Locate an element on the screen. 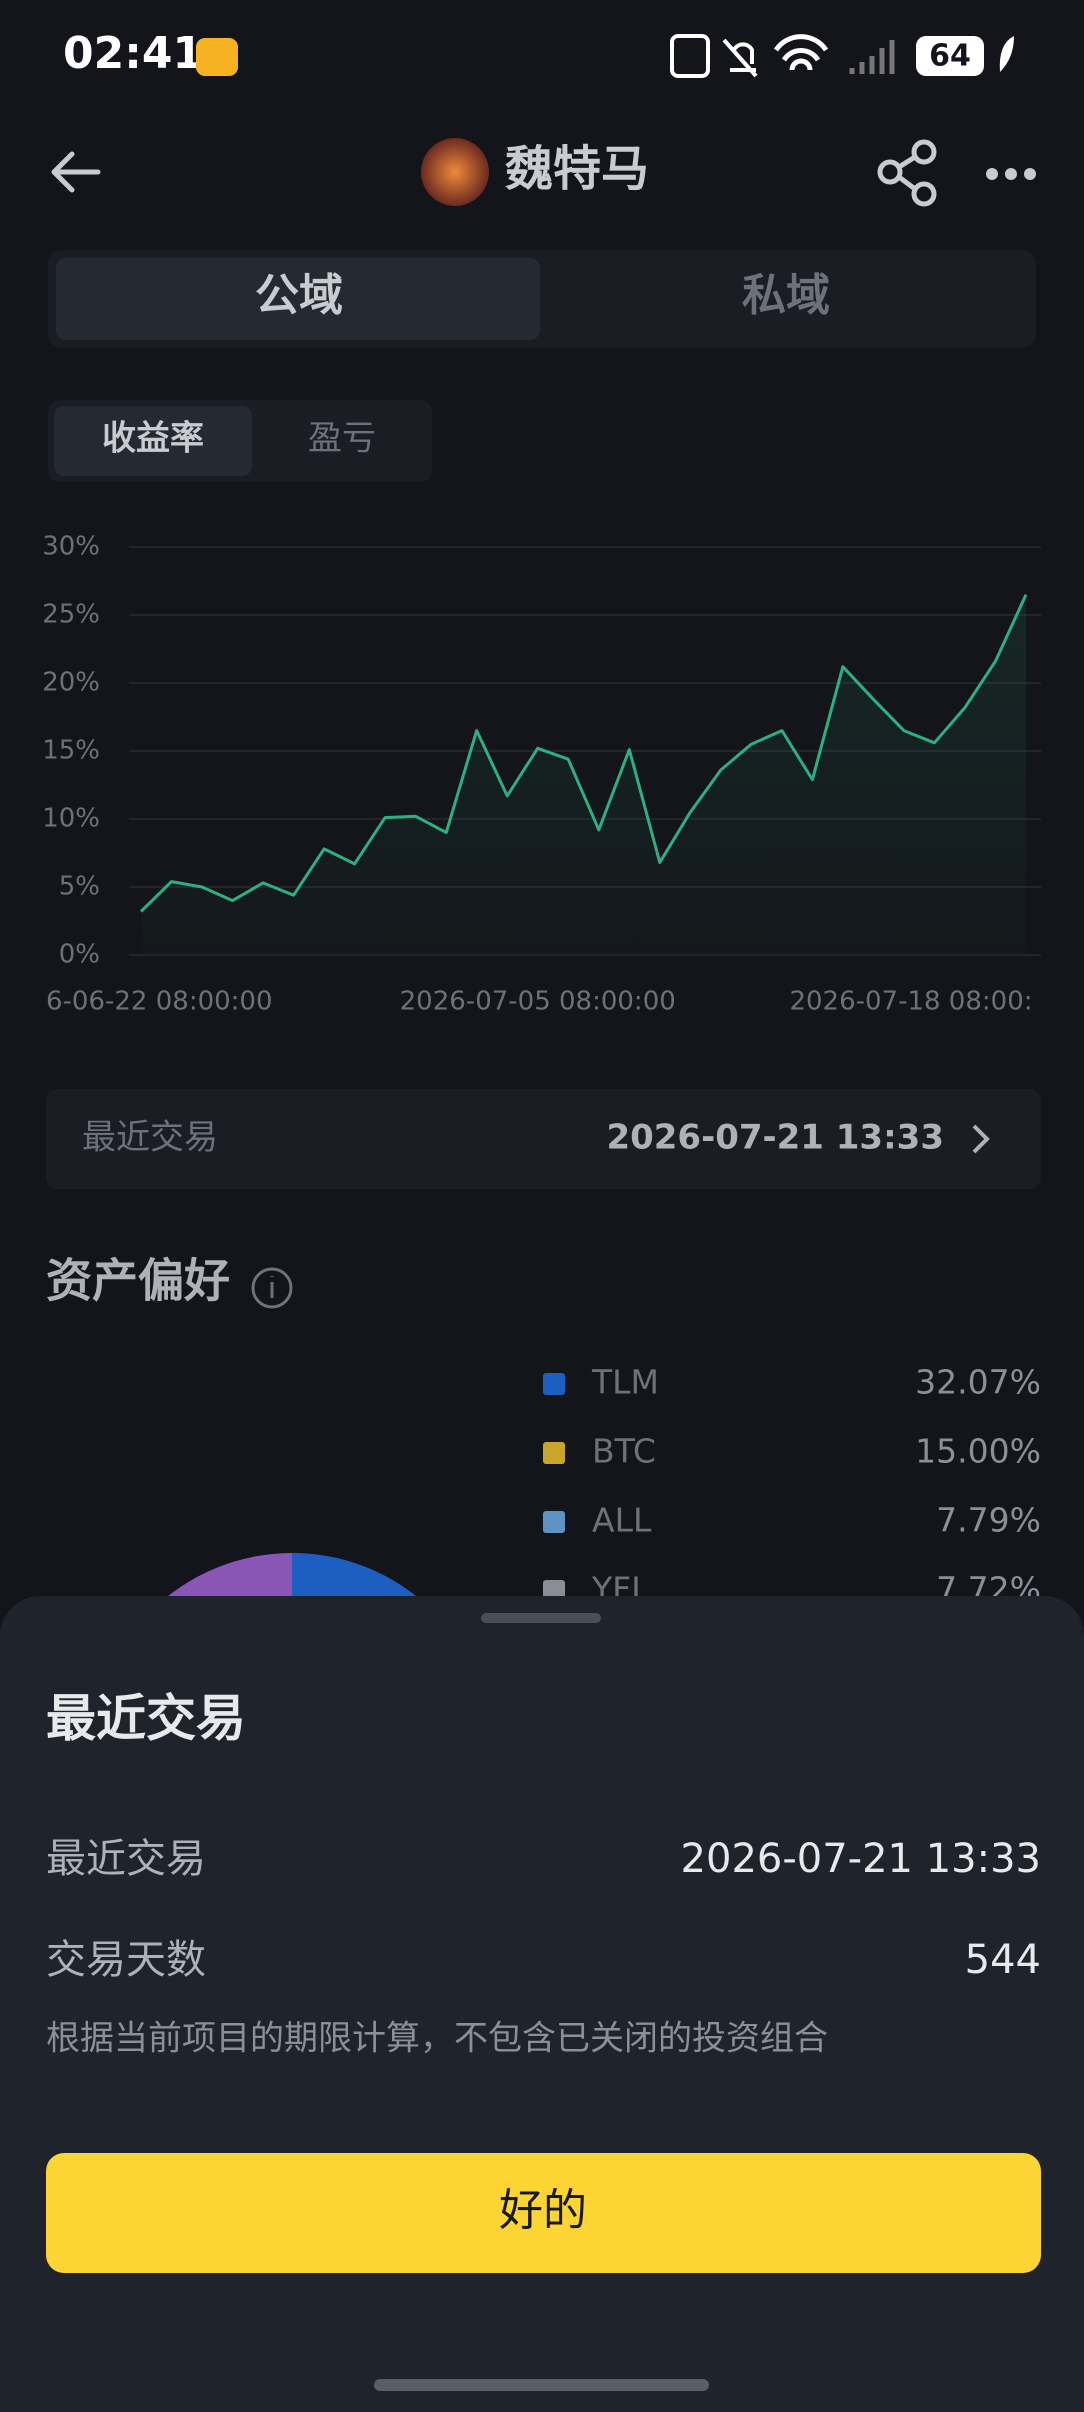 The image size is (1084, 2412). legend-label: BTC is located at coordinates (624, 1451).